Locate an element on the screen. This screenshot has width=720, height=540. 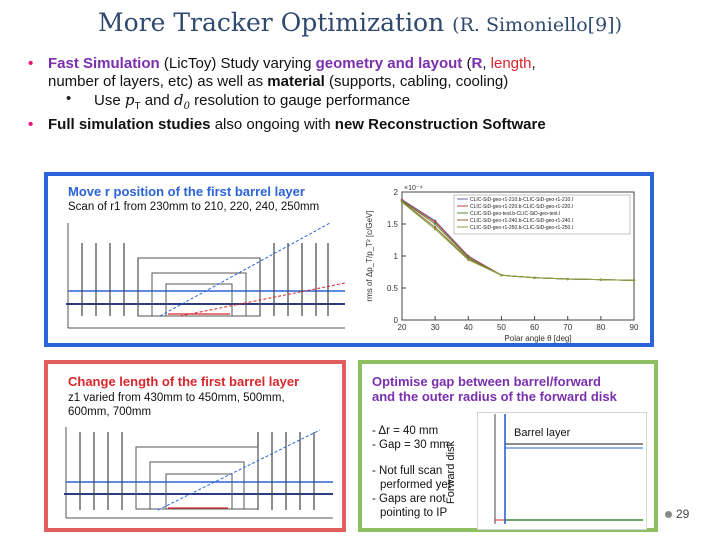
y-tick-label: 1.5 is located at coordinates (393, 224).